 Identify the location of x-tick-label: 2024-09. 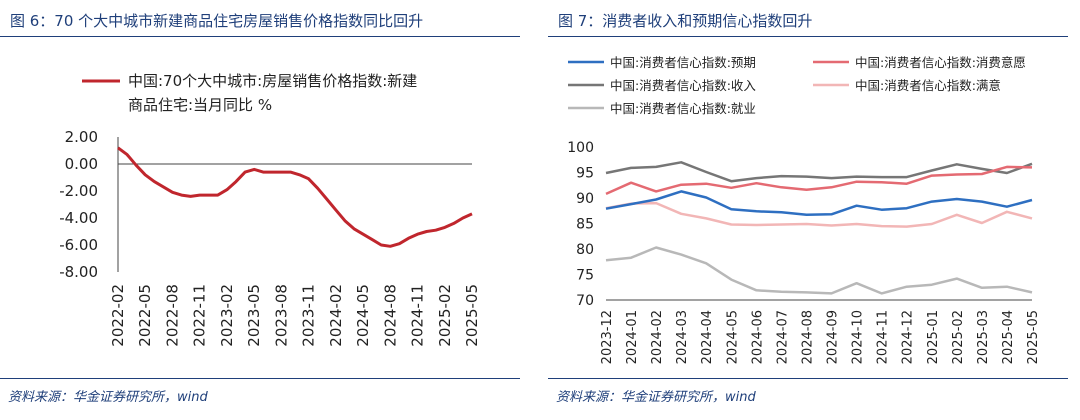
(833, 337).